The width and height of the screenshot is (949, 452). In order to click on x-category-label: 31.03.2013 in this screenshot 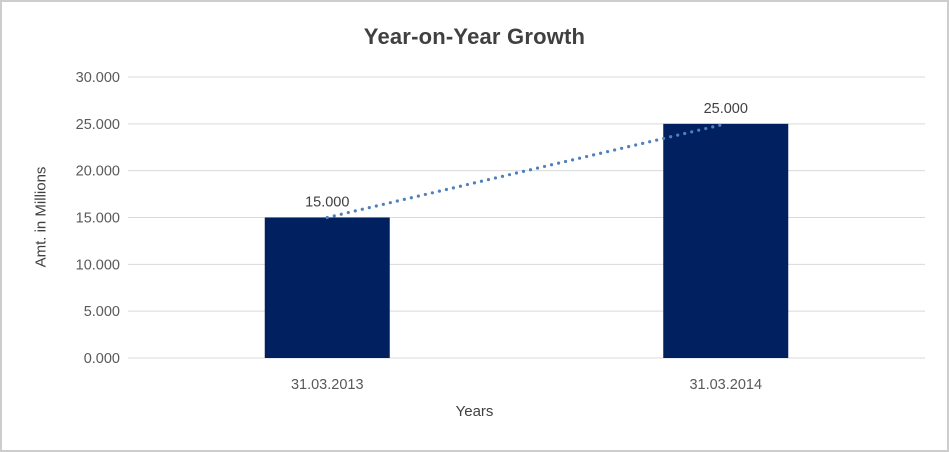, I will do `click(327, 385)`.